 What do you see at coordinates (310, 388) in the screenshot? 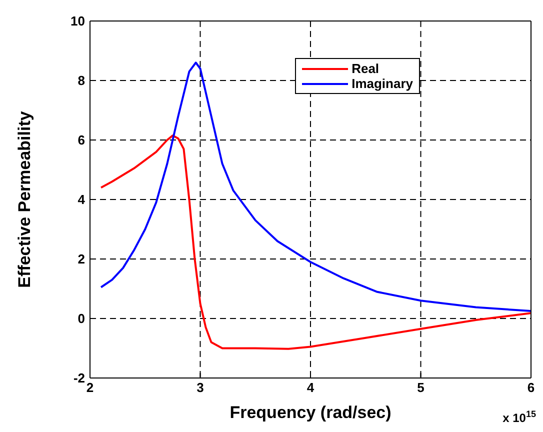
I see `x-tick-label: 4` at bounding box center [310, 388].